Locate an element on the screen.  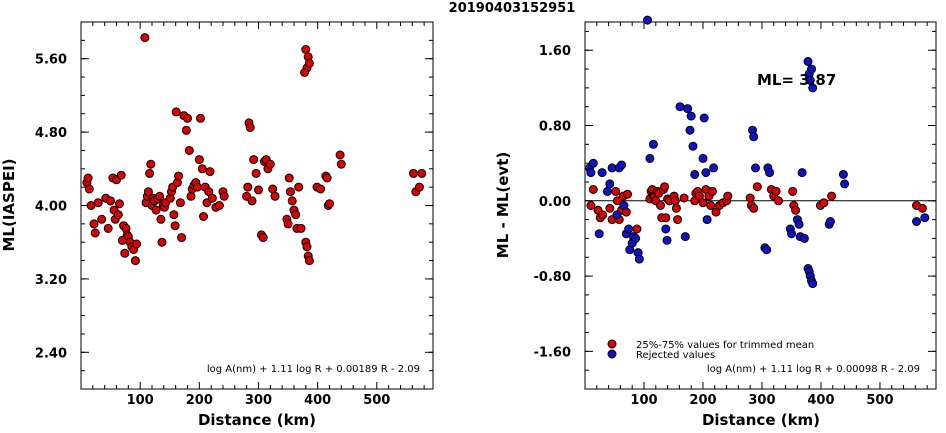
right-y-tick-label: 0.80 is located at coordinates (555, 127).